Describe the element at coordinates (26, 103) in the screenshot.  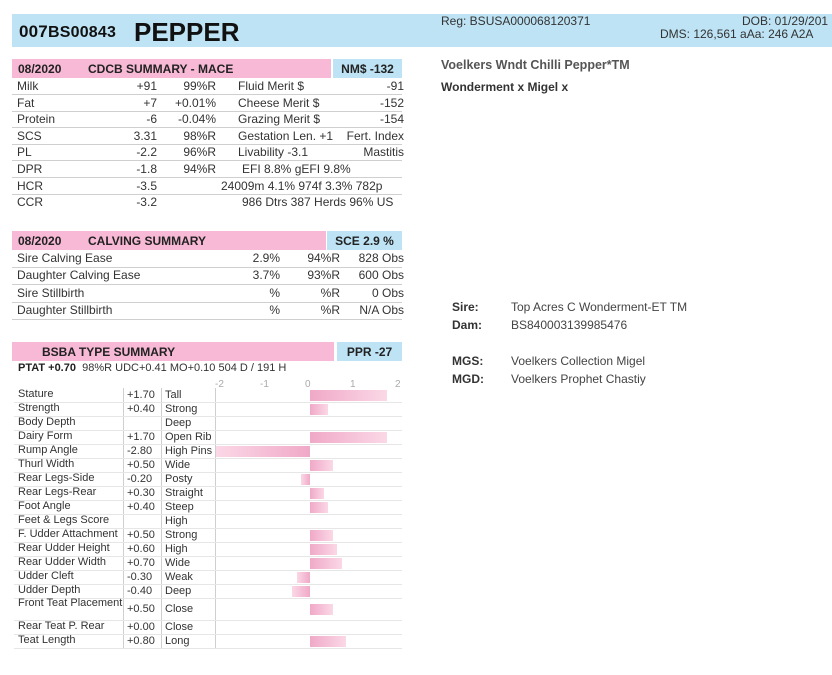
I see `cdcb-trait: Fat` at that location.